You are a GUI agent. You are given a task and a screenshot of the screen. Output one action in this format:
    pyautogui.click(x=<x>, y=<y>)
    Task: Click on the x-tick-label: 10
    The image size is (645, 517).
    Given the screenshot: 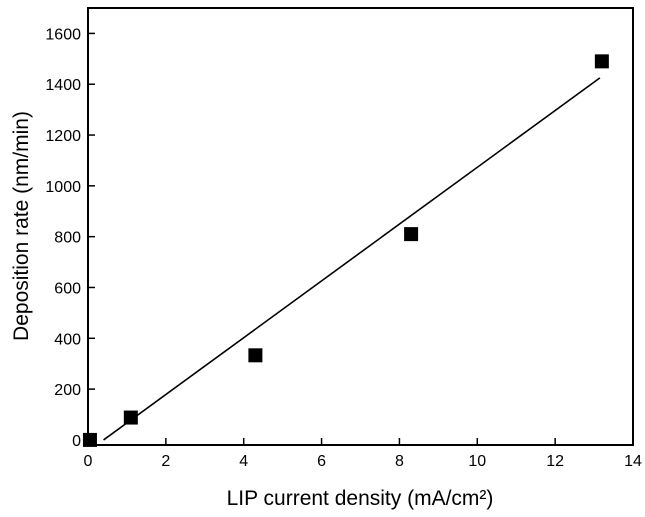 What is the action you would take?
    pyautogui.click(x=477, y=461)
    